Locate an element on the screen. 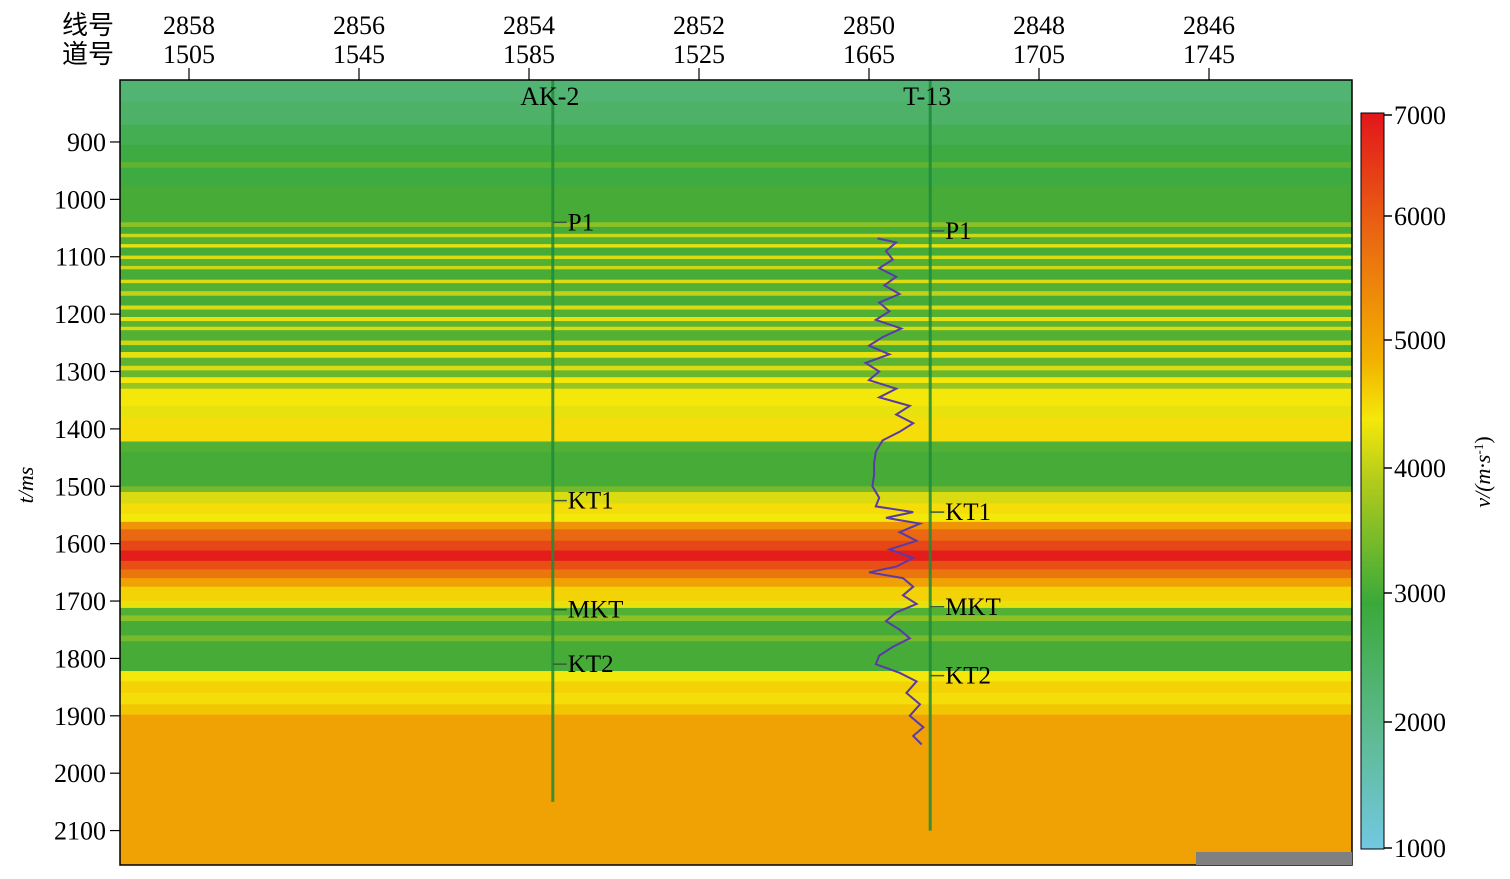  top-axis-trace-label: 1505 is located at coordinates (189, 54).